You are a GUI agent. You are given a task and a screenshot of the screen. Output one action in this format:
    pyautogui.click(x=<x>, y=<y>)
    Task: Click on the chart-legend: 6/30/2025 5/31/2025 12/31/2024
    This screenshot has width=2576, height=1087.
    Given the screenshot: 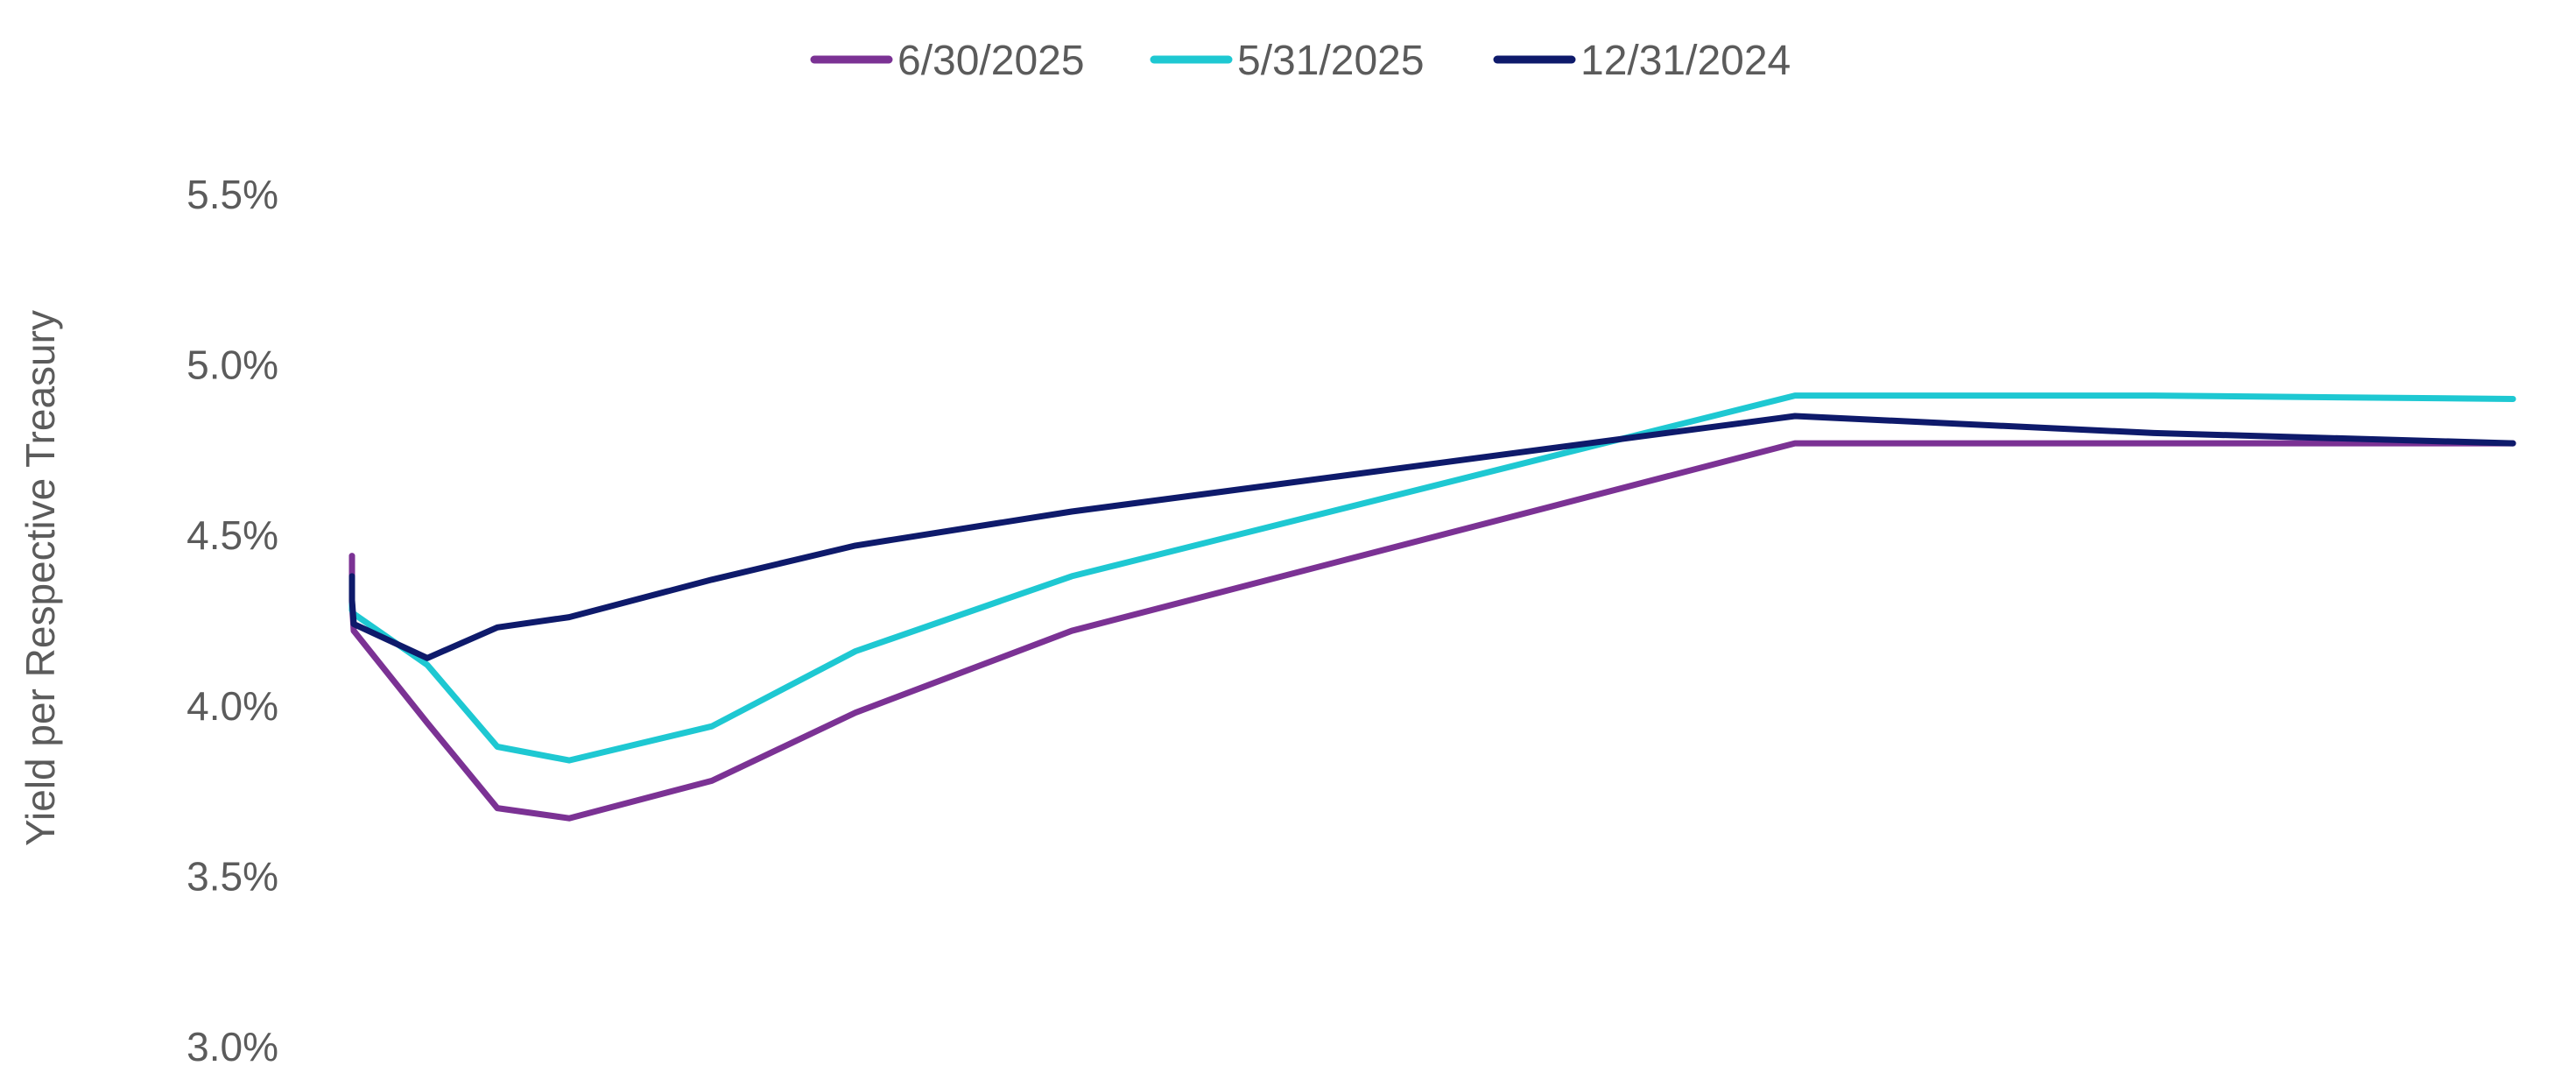 What is the action you would take?
    pyautogui.click(x=1300, y=61)
    